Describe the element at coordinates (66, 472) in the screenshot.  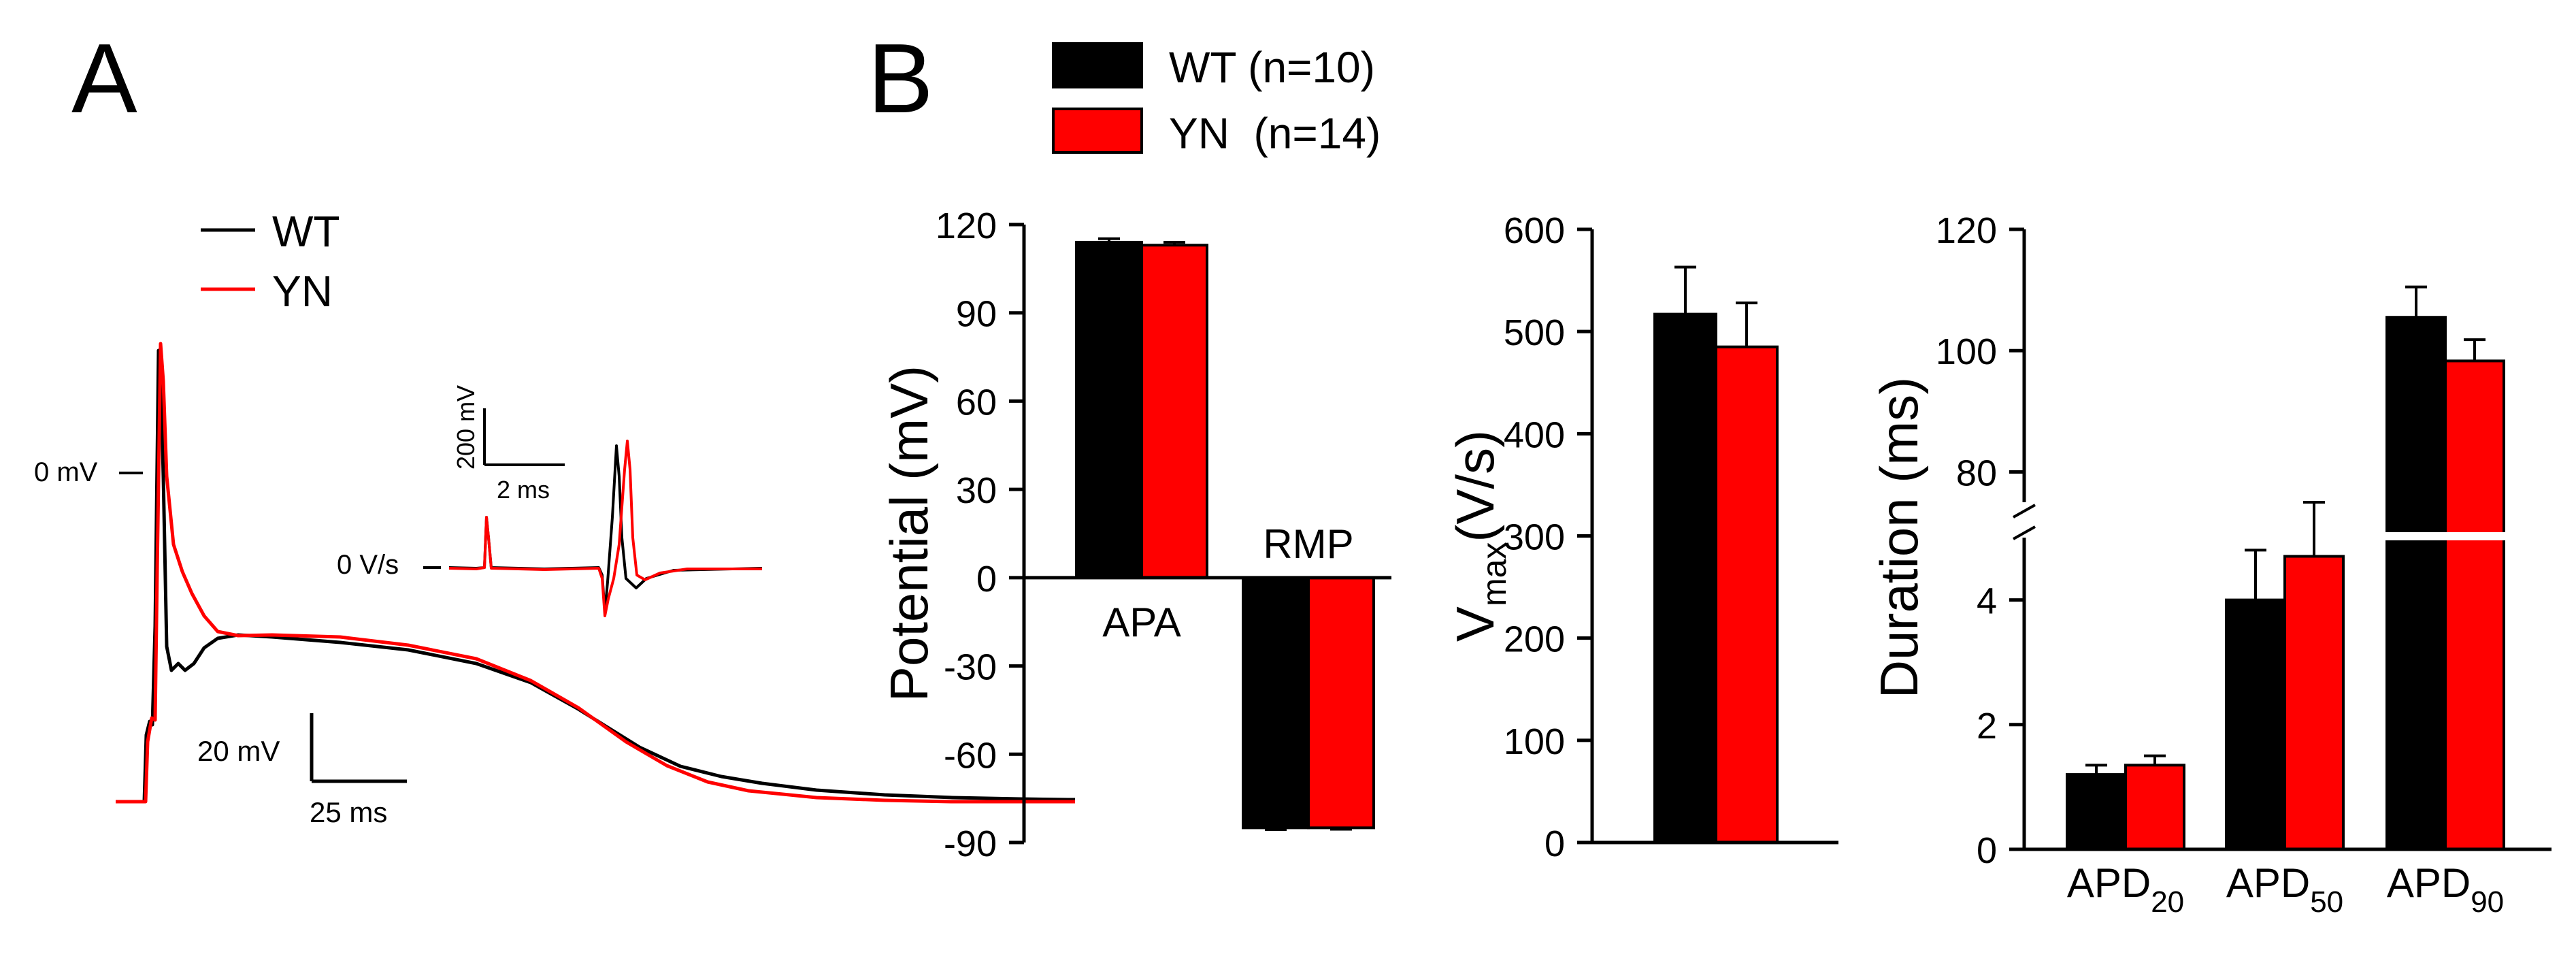
I see `zero-mv-label: 0 mV` at that location.